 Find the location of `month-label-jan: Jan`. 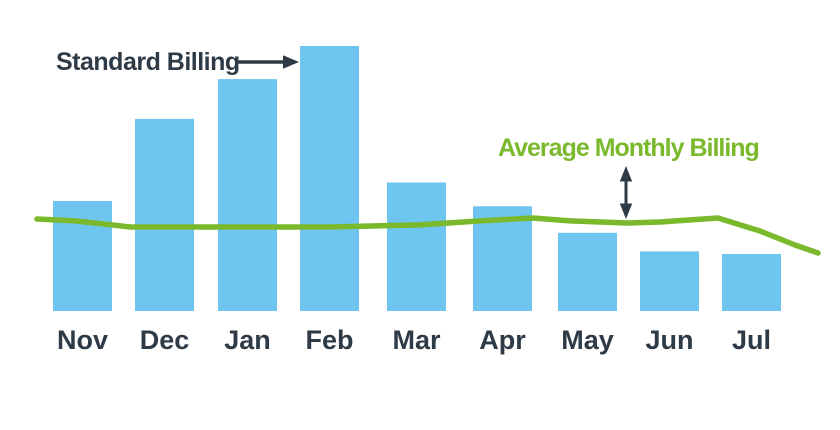

month-label-jan: Jan is located at coordinates (247, 340).